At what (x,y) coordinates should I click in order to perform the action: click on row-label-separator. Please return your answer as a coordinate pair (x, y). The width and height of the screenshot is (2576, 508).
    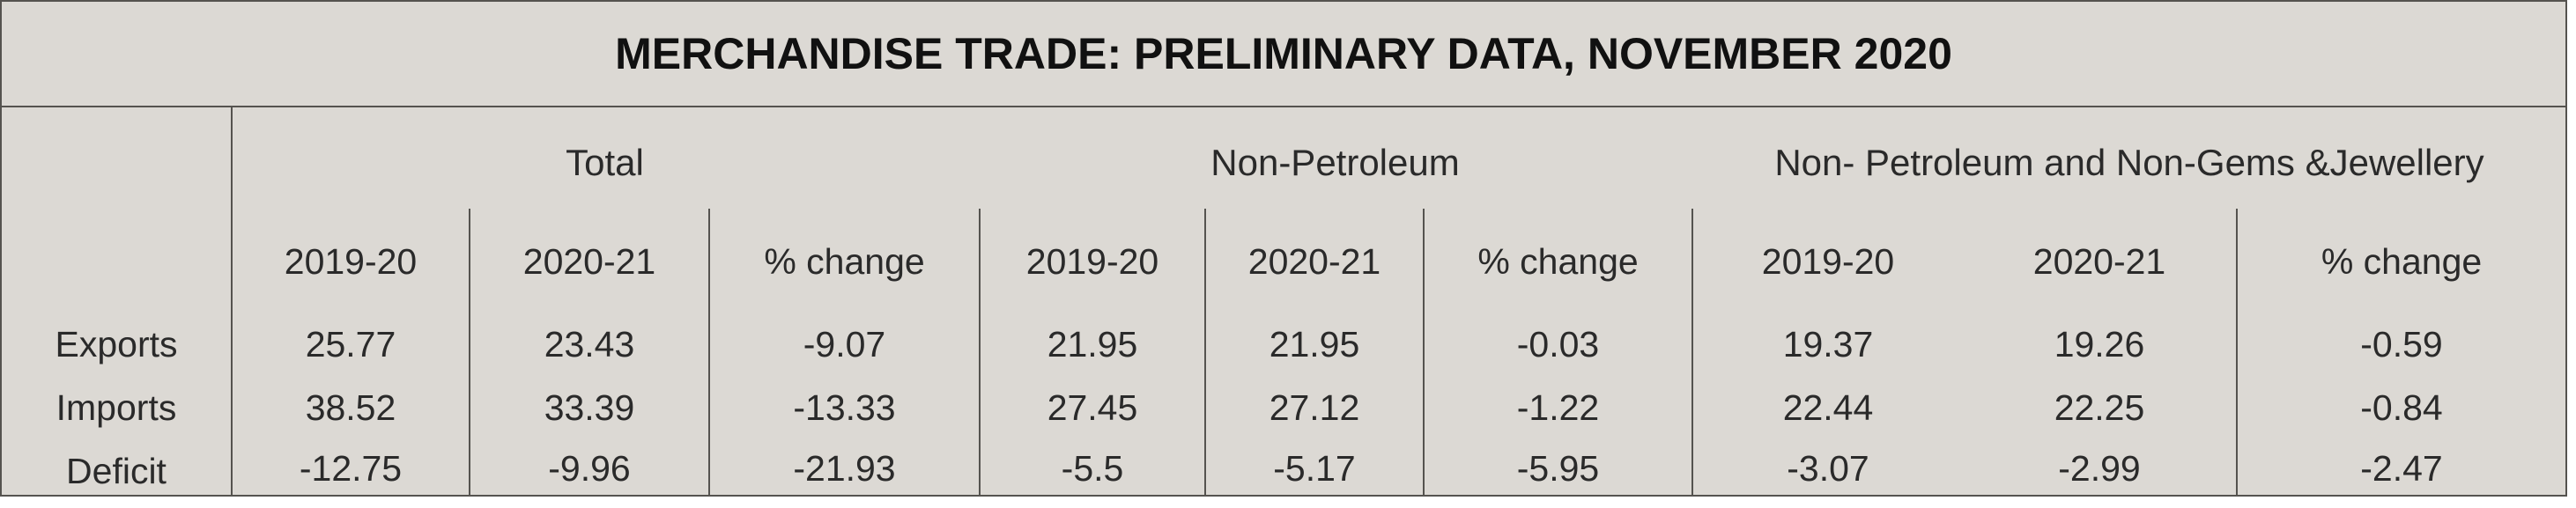
    Looking at the image, I should click on (232, 301).